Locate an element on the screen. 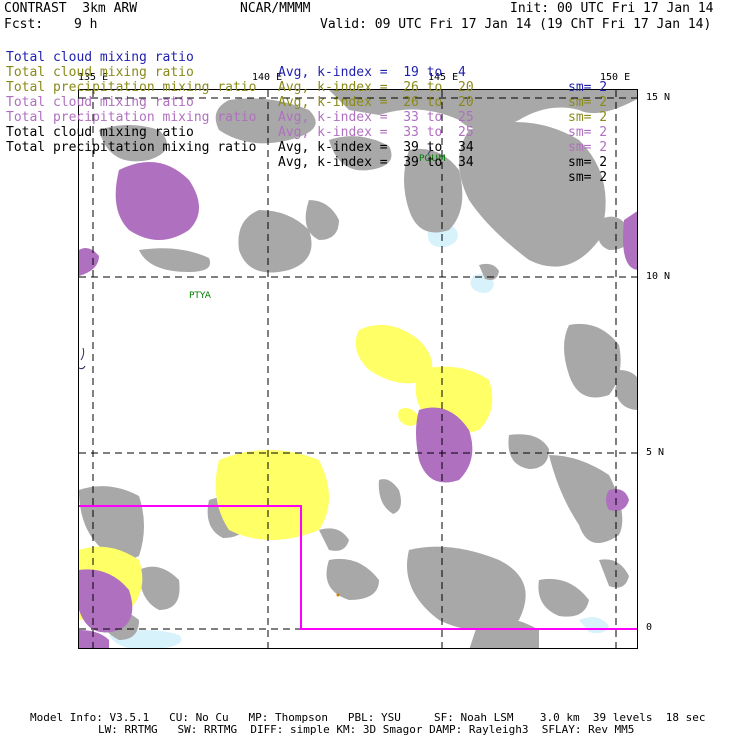  init-time: Init: 00 UTC Fri 17 Jan 14 is located at coordinates (612, 8).